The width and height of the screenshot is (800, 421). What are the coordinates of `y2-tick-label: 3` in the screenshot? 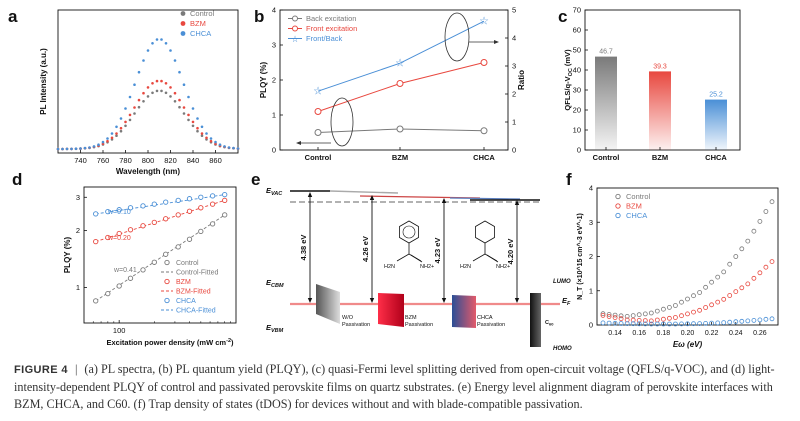 It's located at (514, 66).